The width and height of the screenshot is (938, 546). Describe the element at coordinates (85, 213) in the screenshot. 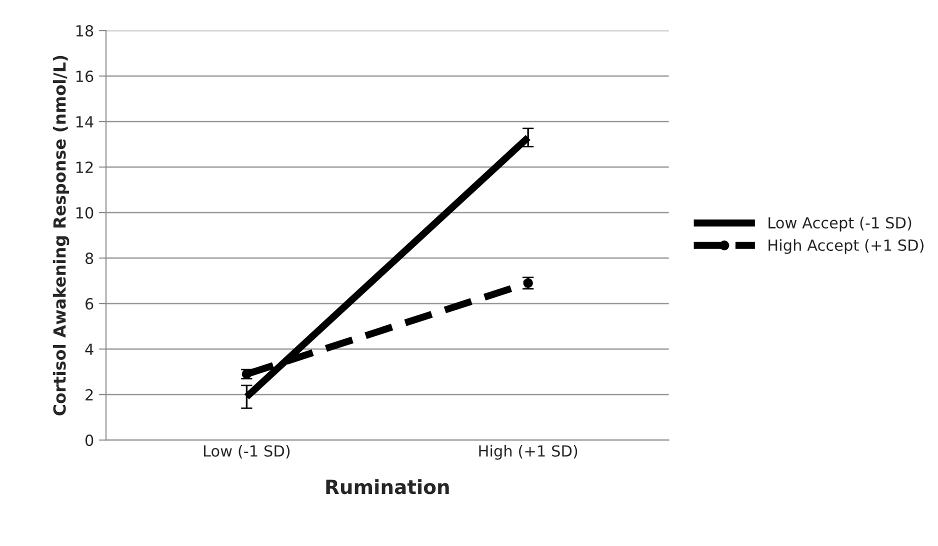

I see `y-tick-label: 10` at that location.